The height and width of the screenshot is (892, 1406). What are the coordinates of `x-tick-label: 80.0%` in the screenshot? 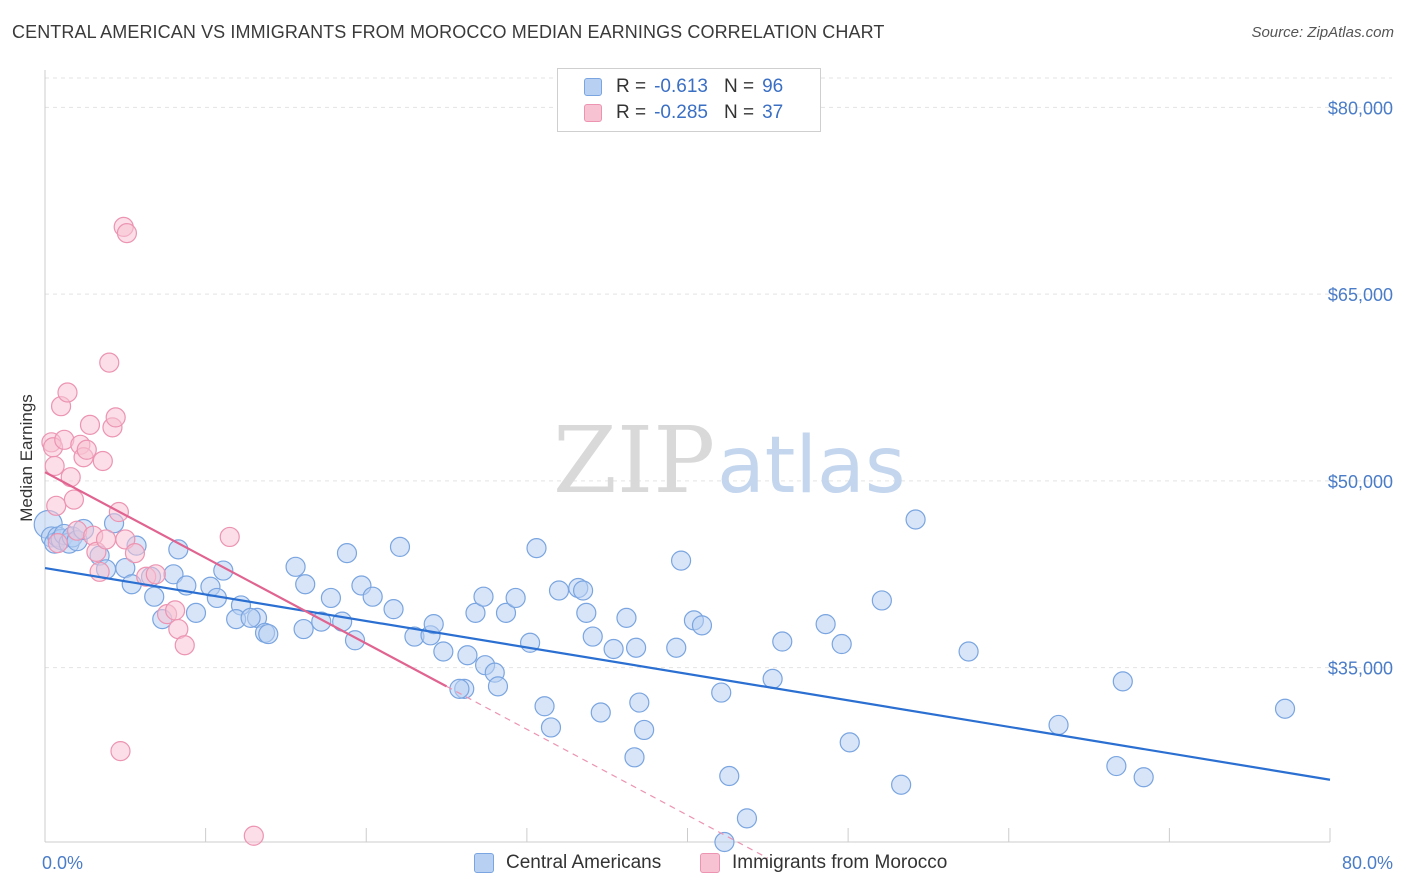 It's located at (1367, 863).